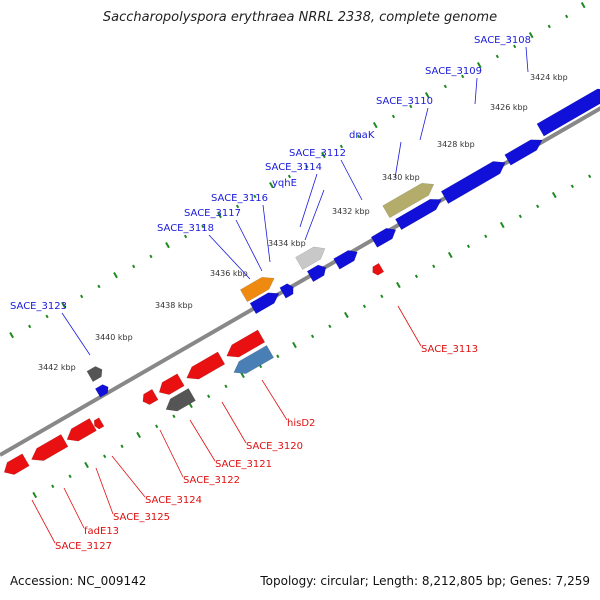  I want to click on accession-text: Accession: NC_009142, so click(78, 581).